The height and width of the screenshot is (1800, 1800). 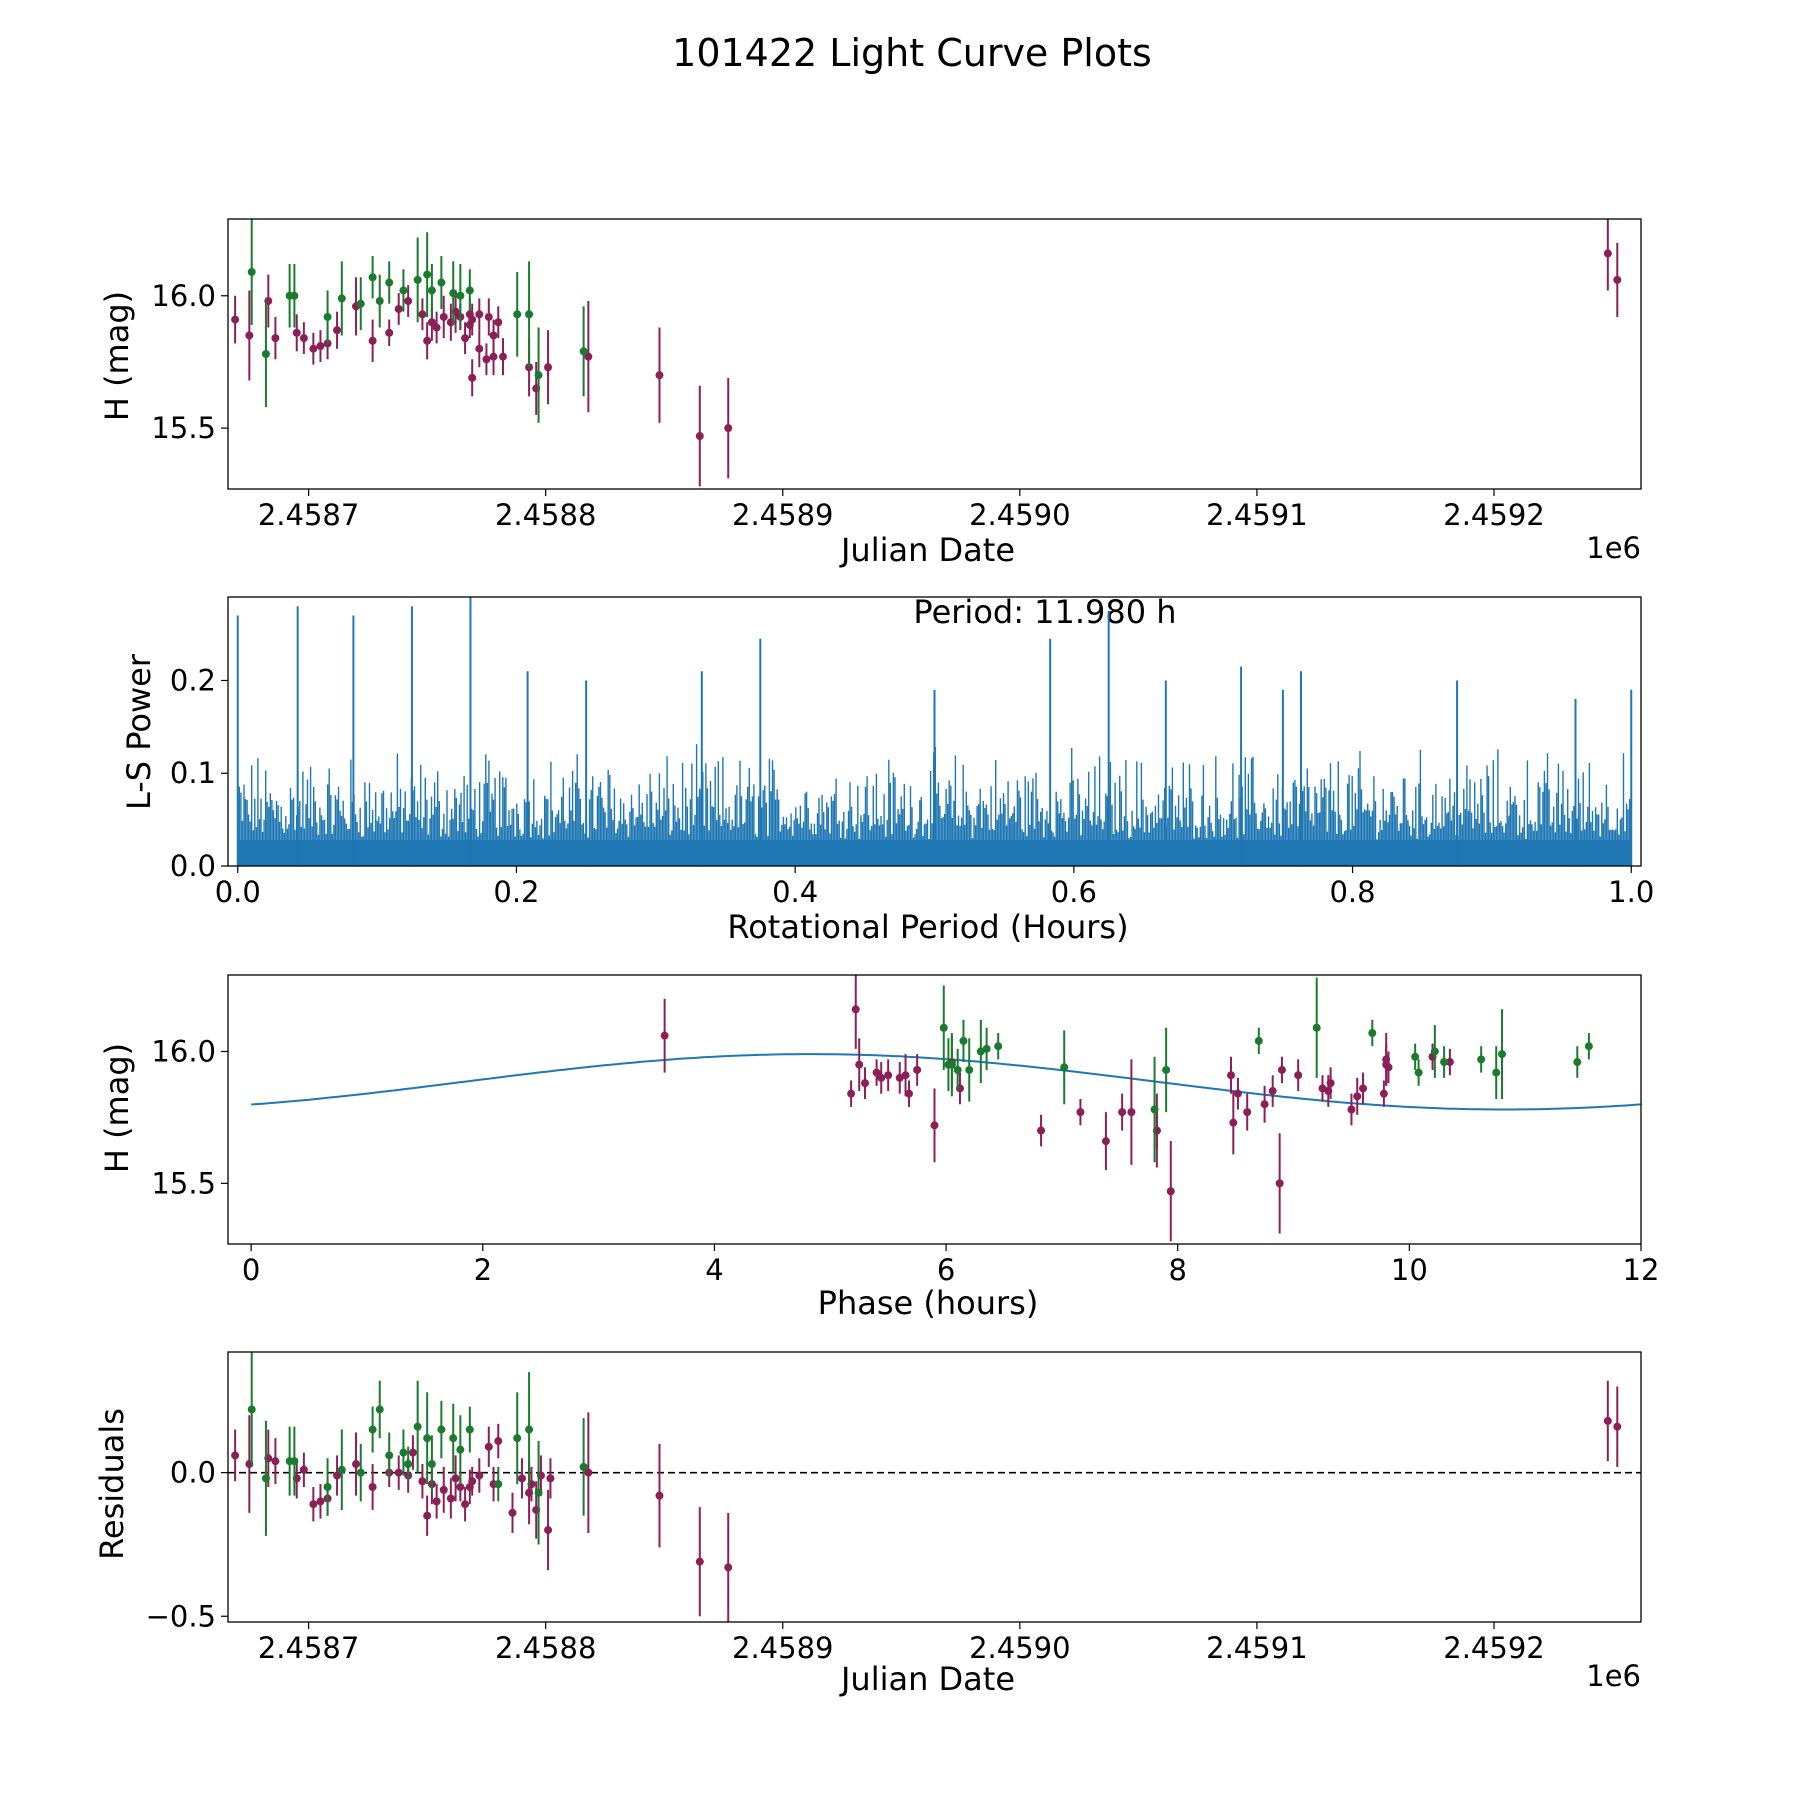 What do you see at coordinates (117, 1108) in the screenshot?
I see `phase-ylabel: H (mag)` at bounding box center [117, 1108].